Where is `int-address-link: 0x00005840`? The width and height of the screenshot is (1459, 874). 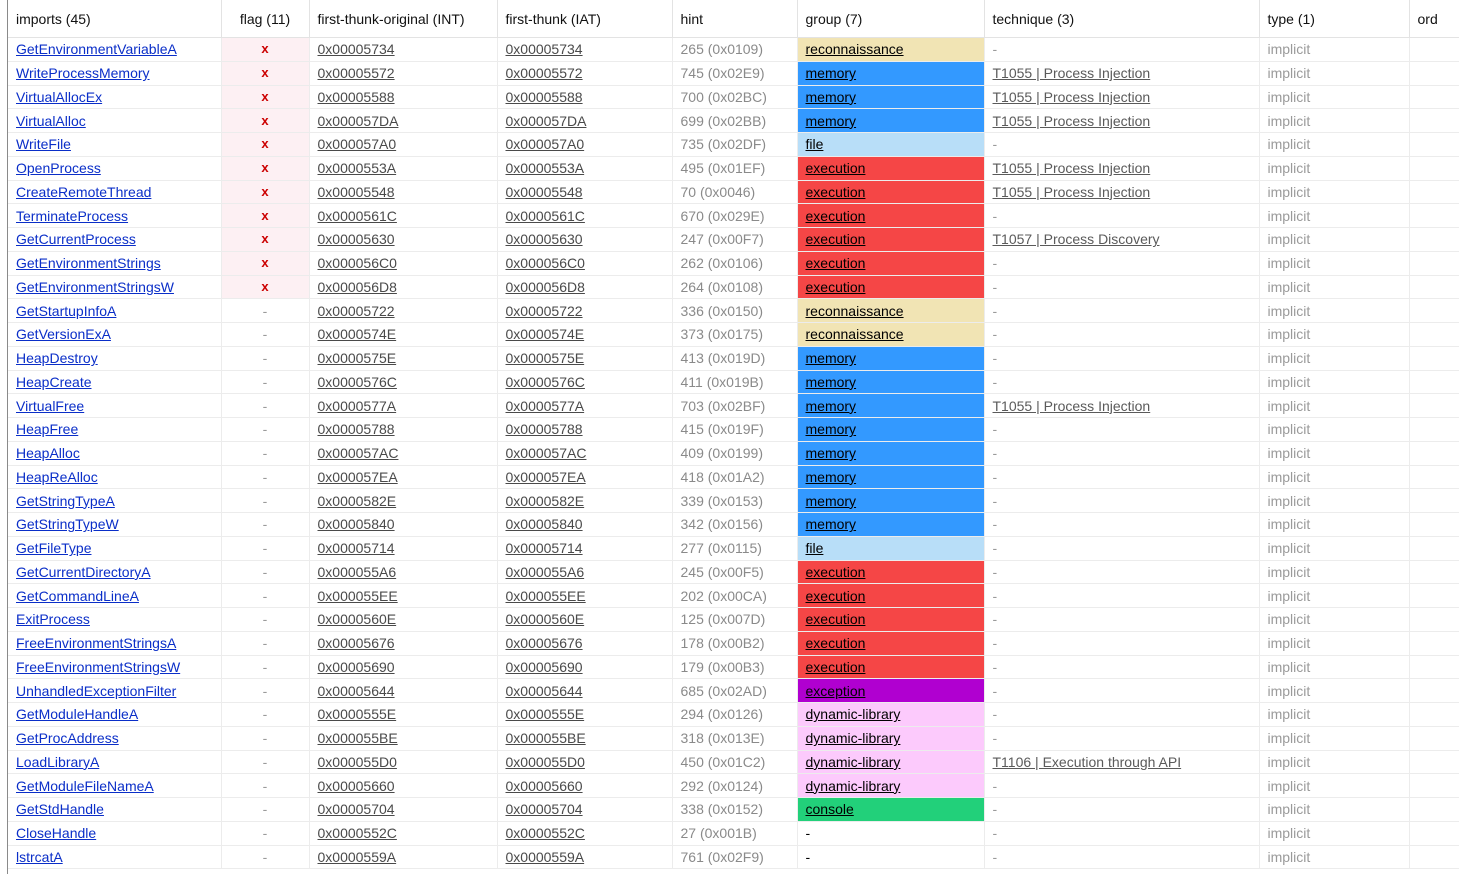 int-address-link: 0x00005840 is located at coordinates (403, 524).